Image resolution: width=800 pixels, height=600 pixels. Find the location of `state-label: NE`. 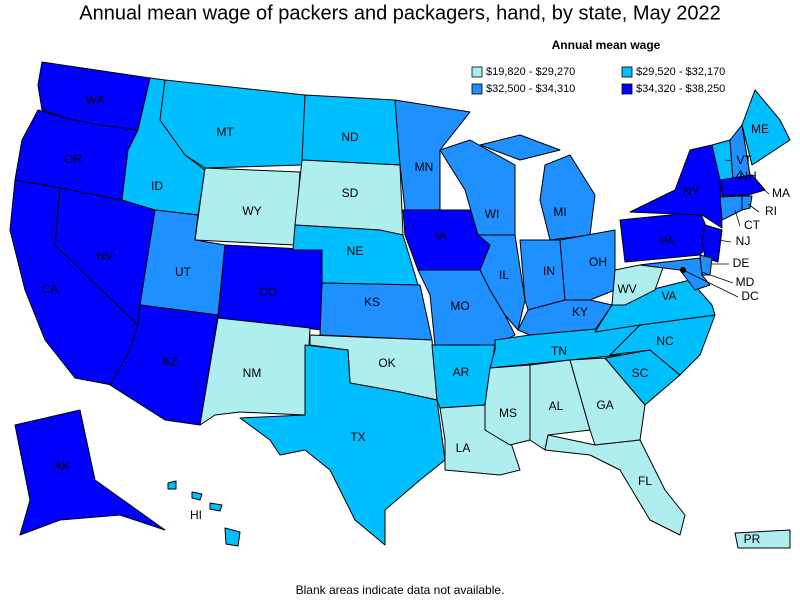

state-label: NE is located at coordinates (355, 251).